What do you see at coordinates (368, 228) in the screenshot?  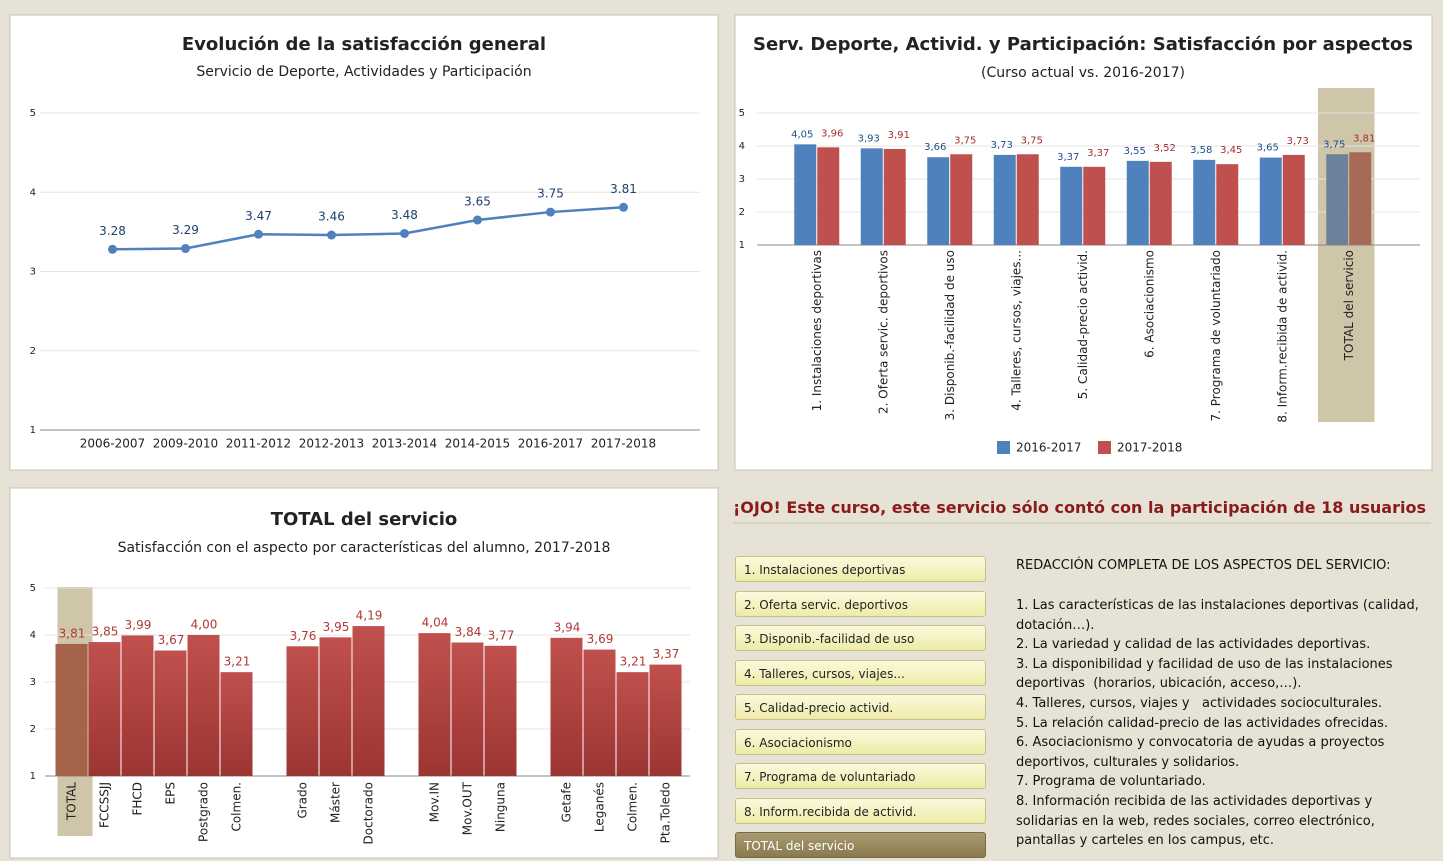 I see `line` at bounding box center [368, 228].